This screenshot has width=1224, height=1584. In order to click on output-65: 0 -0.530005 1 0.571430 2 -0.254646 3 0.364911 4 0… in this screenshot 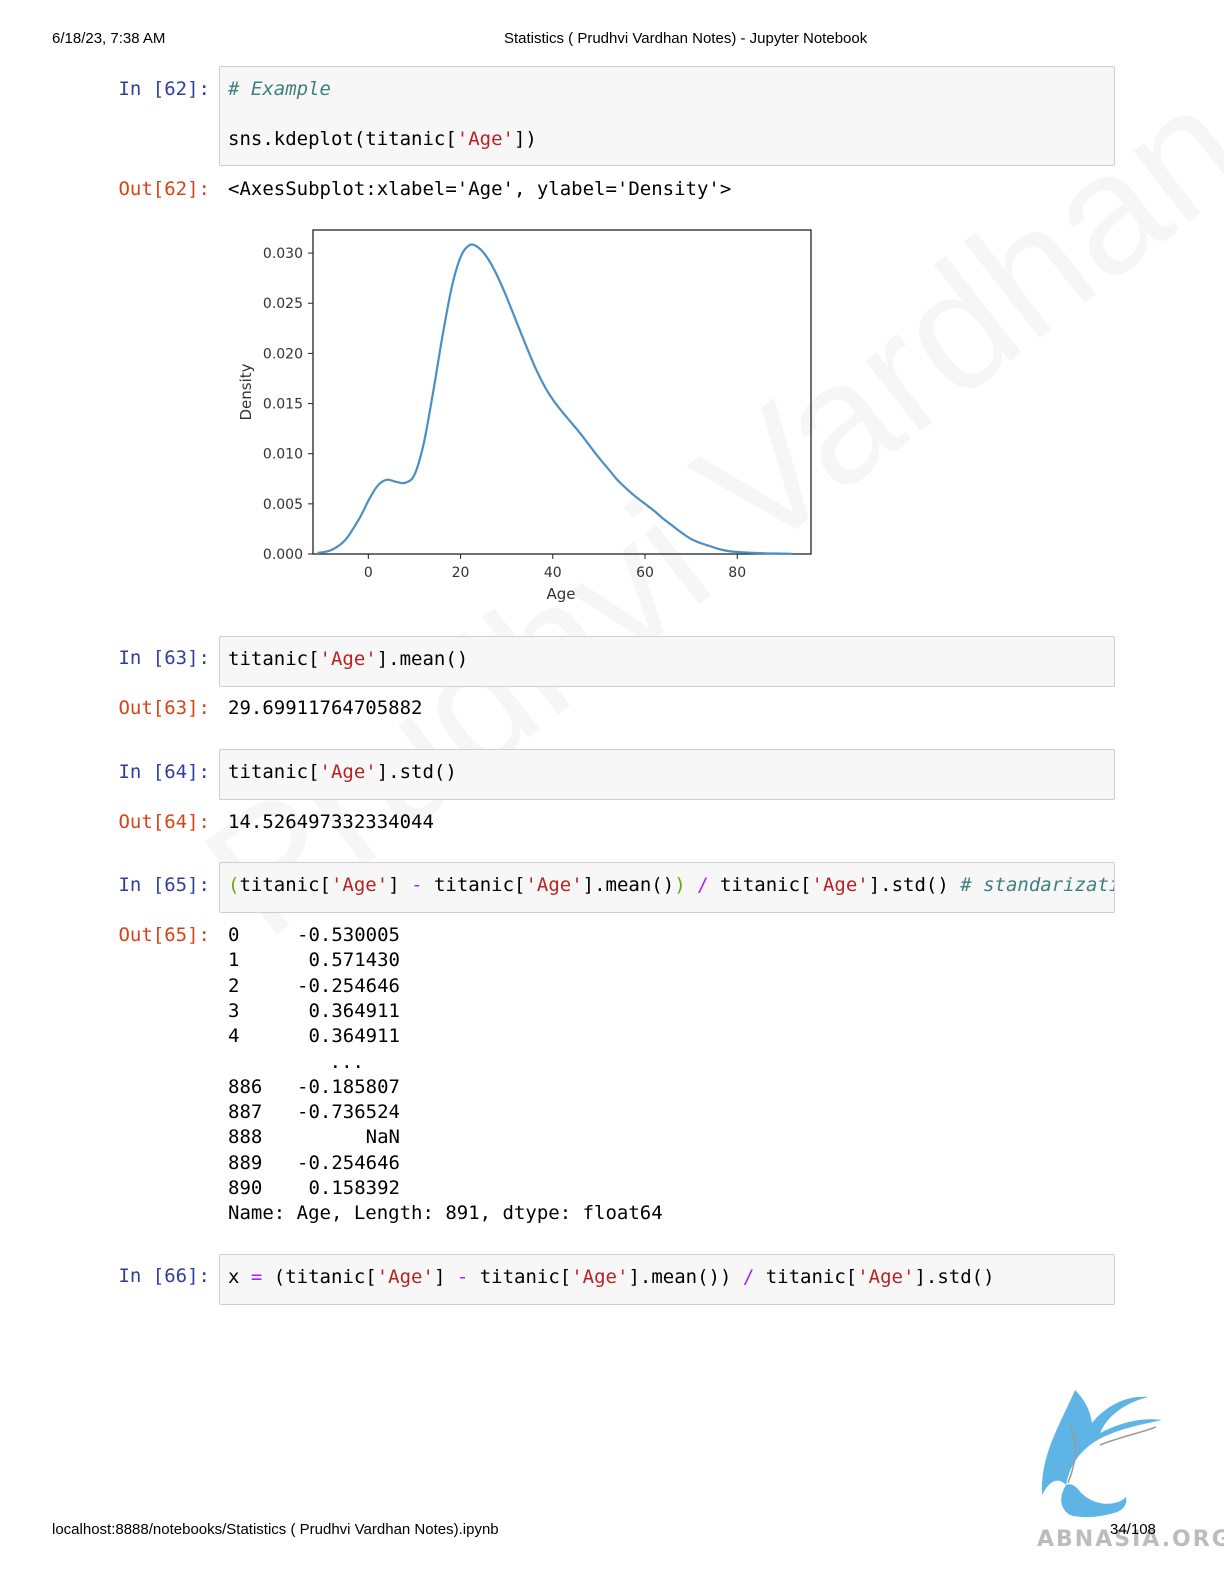, I will do `click(478, 1079)`.